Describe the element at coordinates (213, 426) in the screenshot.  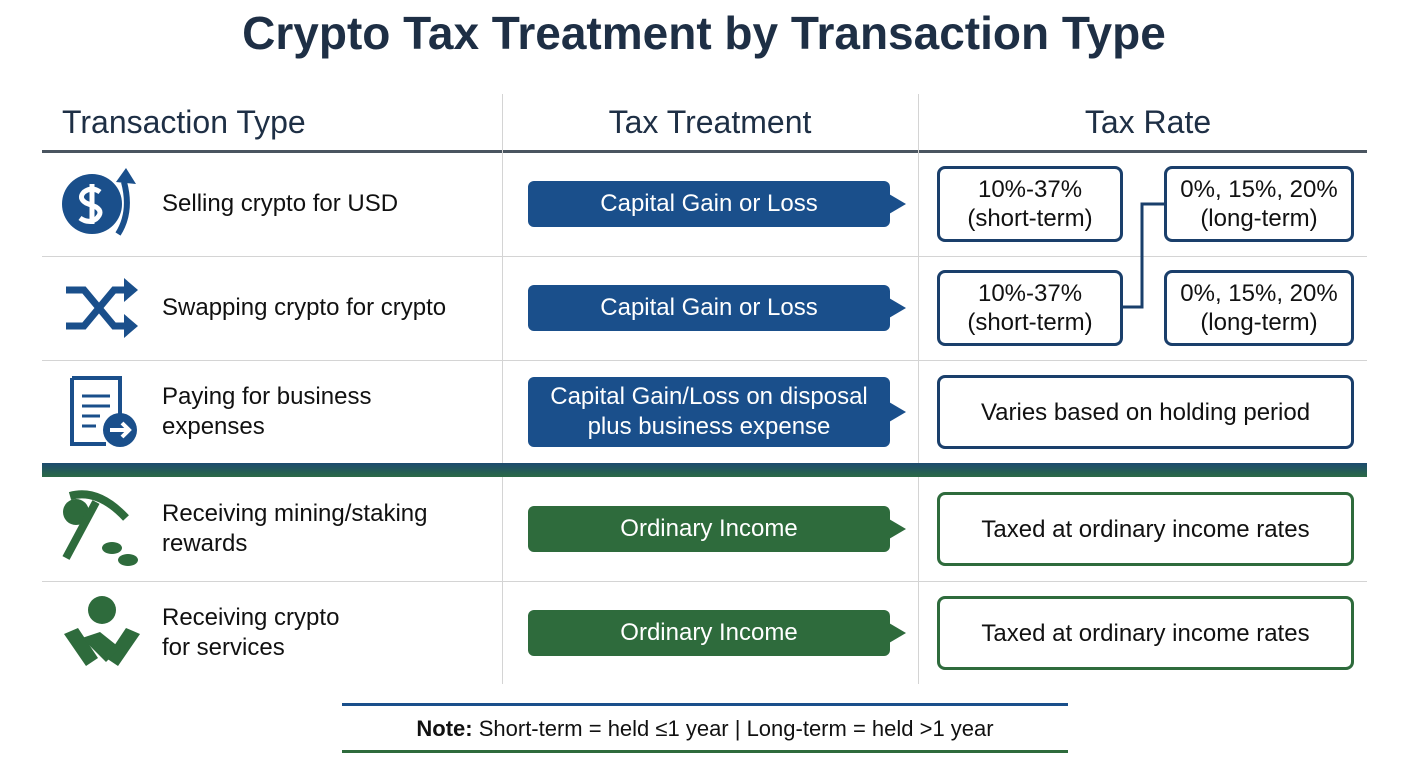
I see `text-line: expenses` at that location.